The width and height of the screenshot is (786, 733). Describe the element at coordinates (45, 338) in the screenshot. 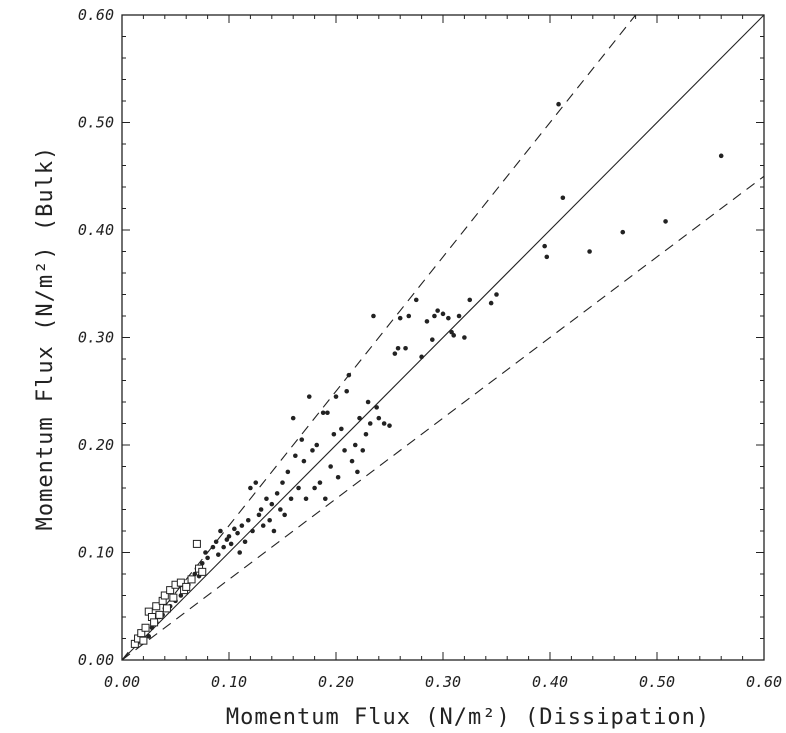

I see `y-axis-title: Momentum Flux (N/m²) (Bulk)` at that location.